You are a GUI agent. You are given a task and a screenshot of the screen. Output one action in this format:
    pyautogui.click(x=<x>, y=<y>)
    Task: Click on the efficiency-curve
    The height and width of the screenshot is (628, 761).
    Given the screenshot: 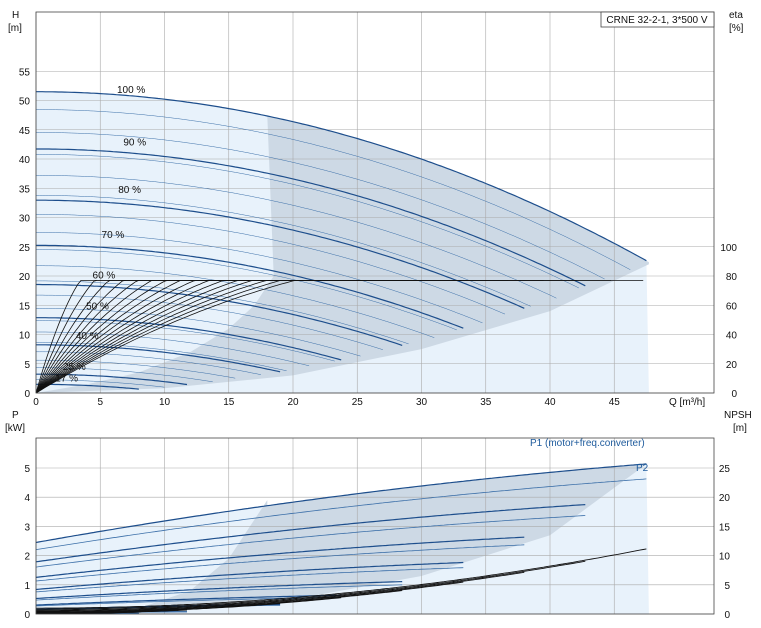 What is the action you would take?
    pyautogui.click(x=340, y=336)
    